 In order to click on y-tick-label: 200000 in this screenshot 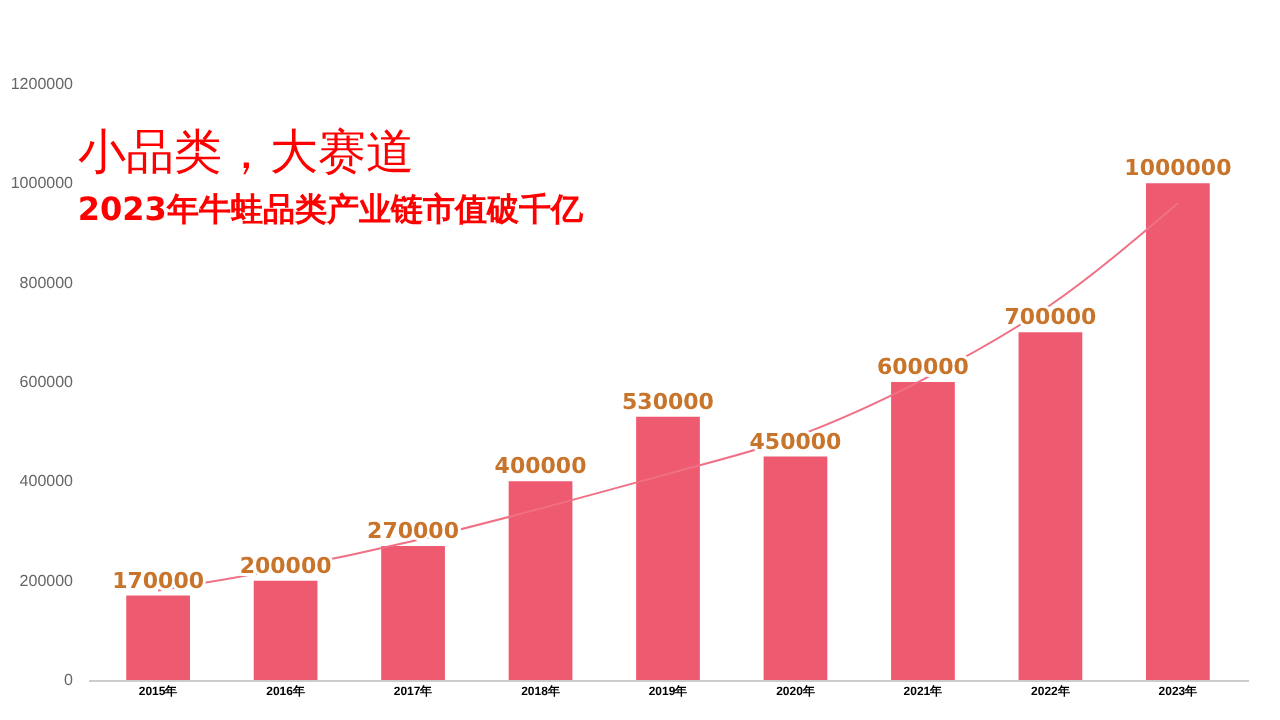, I will do `click(47, 580)`.